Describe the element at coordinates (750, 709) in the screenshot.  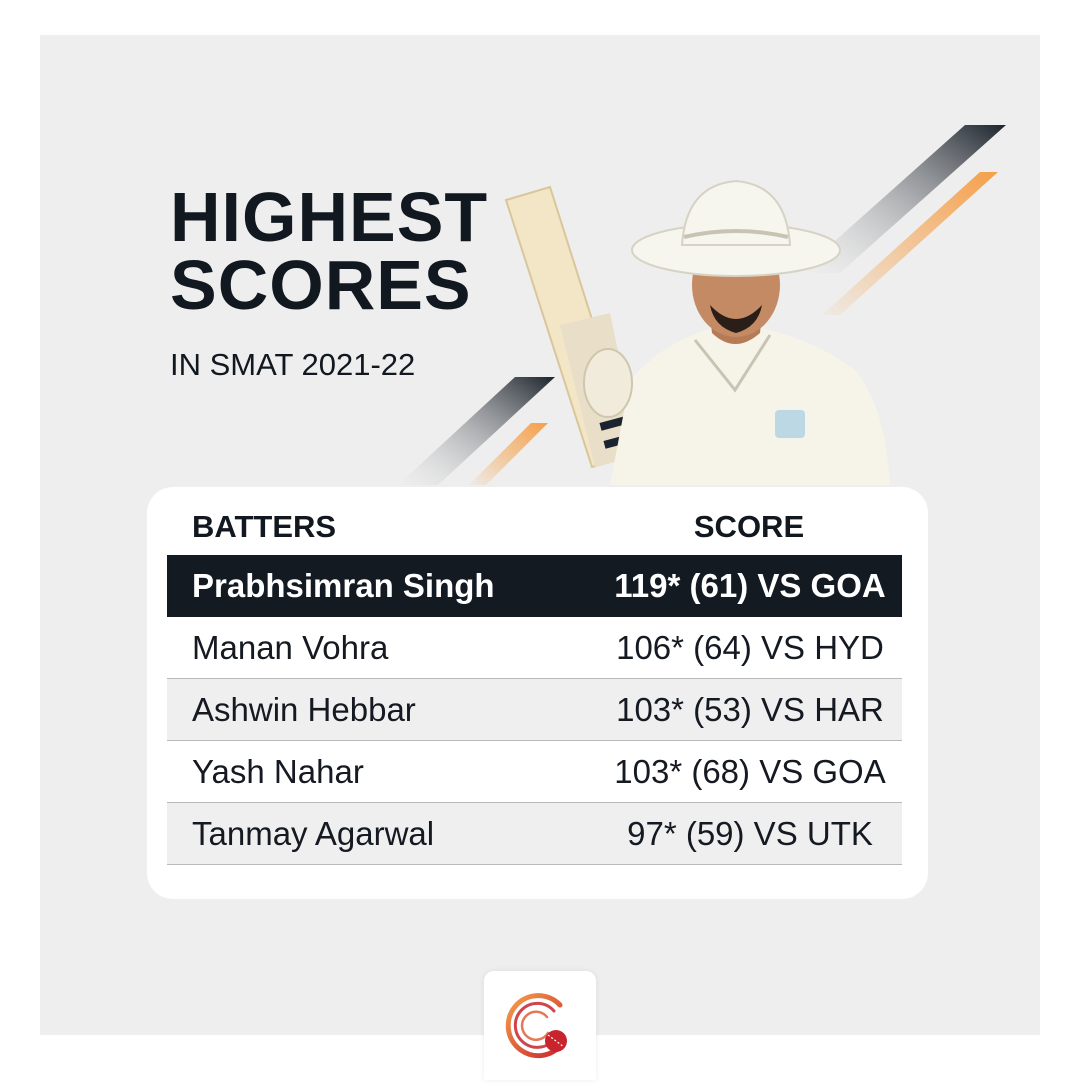
I see `batter-score: 103* (53) VS HAR` at that location.